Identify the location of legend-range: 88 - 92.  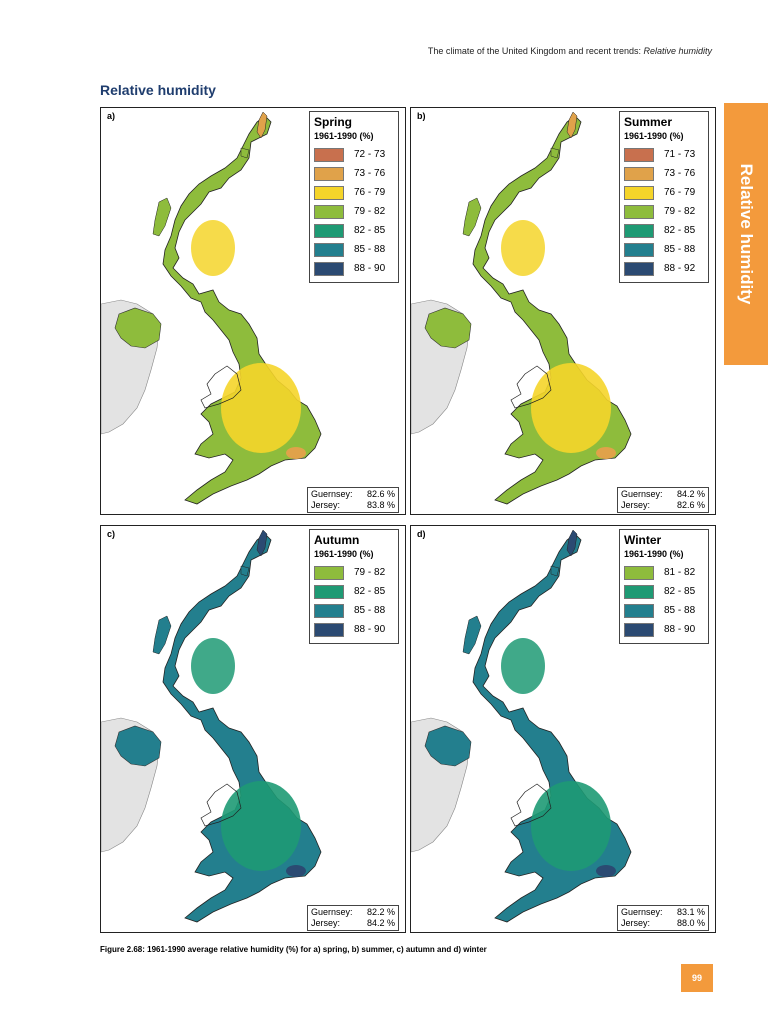
(680, 268).